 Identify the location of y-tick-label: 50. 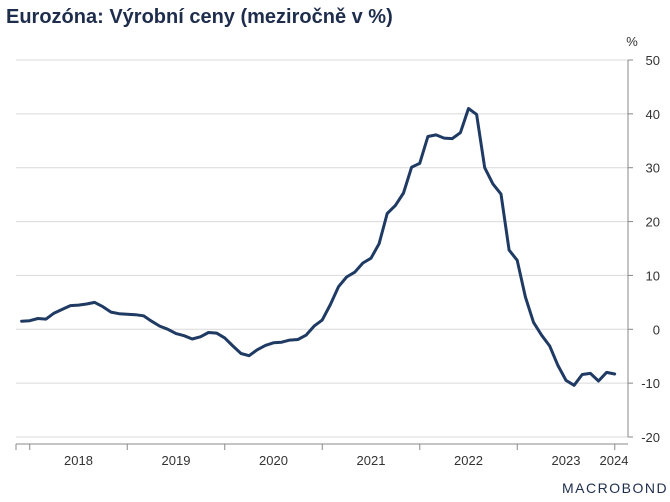
(653, 60).